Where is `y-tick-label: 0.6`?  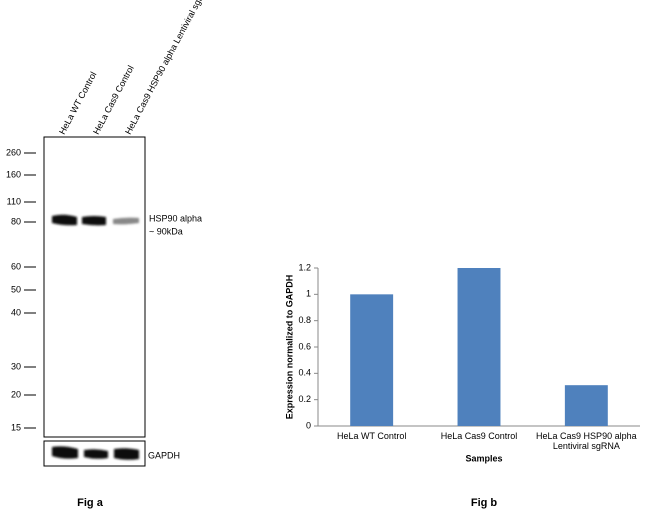 y-tick-label: 0.6 is located at coordinates (304, 346).